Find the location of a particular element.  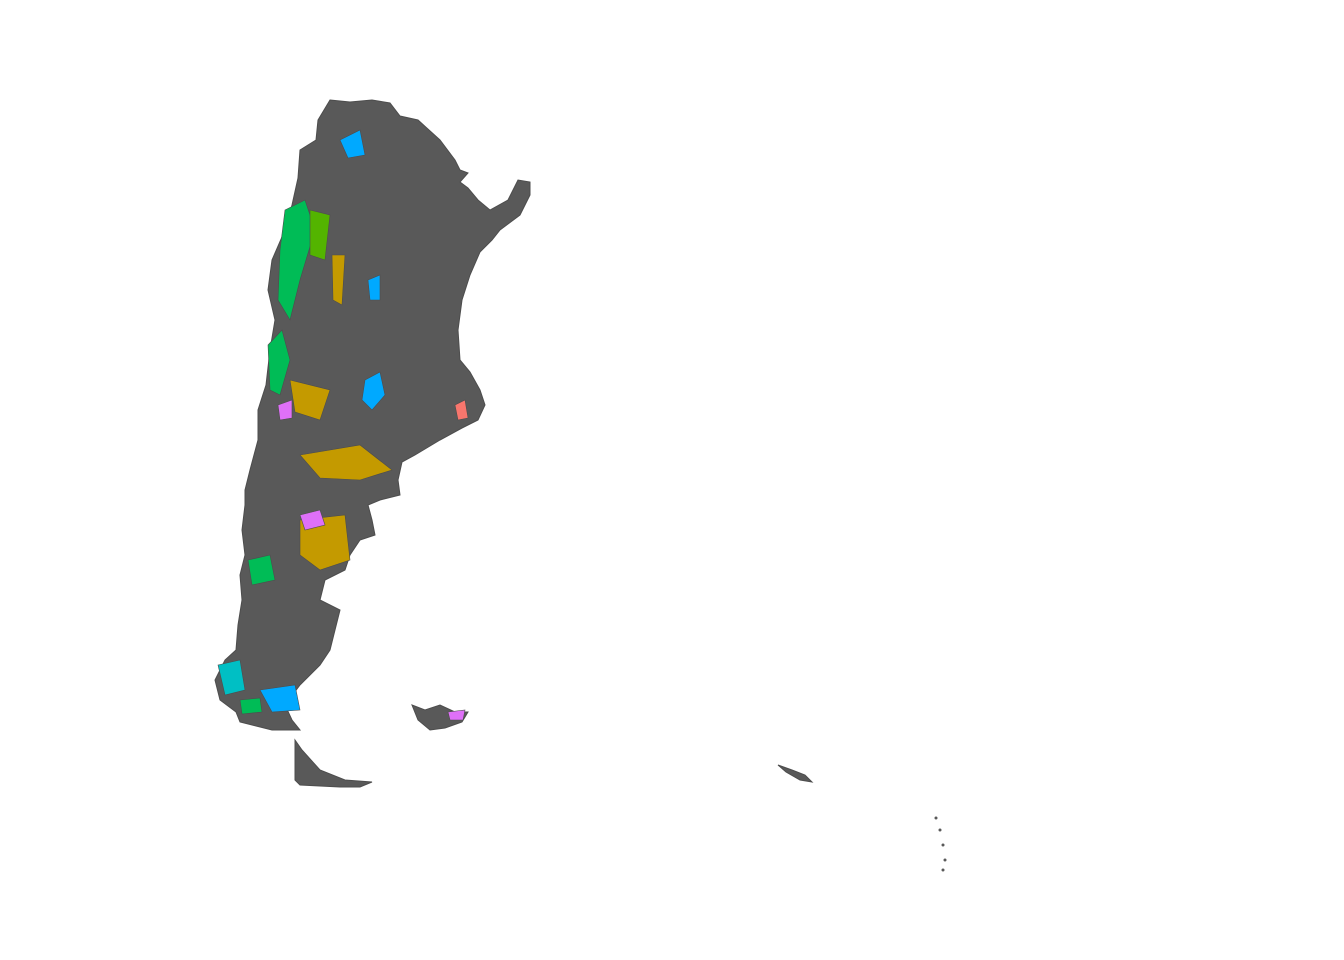

malvinas-islands is located at coordinates (440, 717).